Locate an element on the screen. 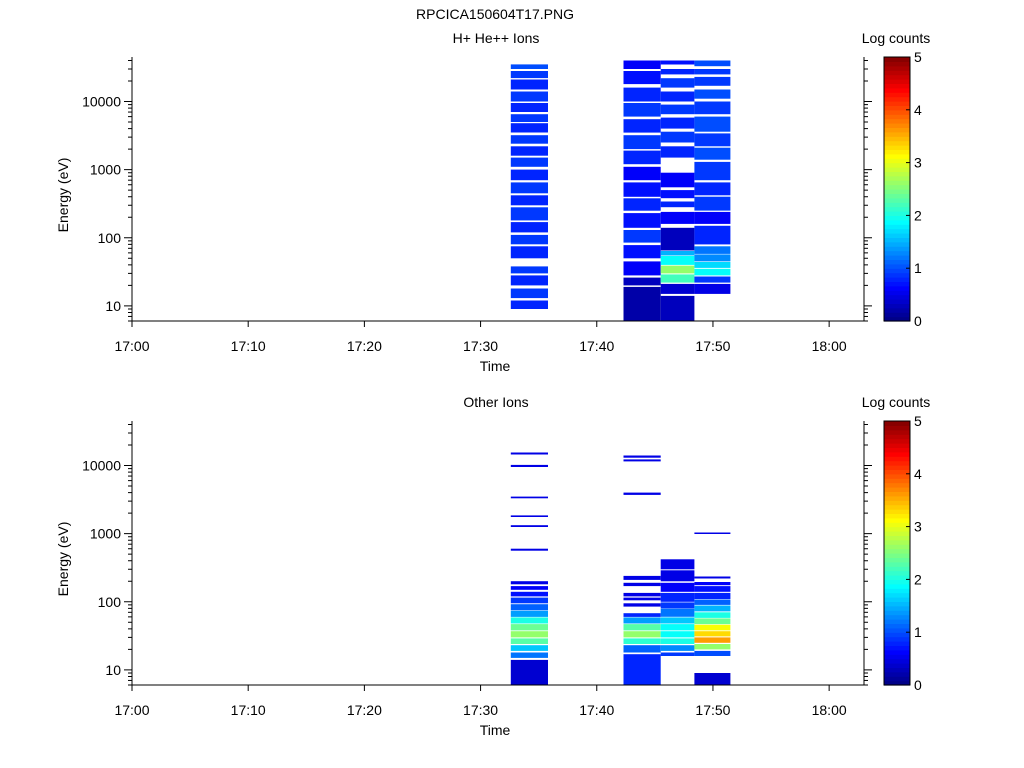  y-tick-label: 1000 is located at coordinates (105, 170).